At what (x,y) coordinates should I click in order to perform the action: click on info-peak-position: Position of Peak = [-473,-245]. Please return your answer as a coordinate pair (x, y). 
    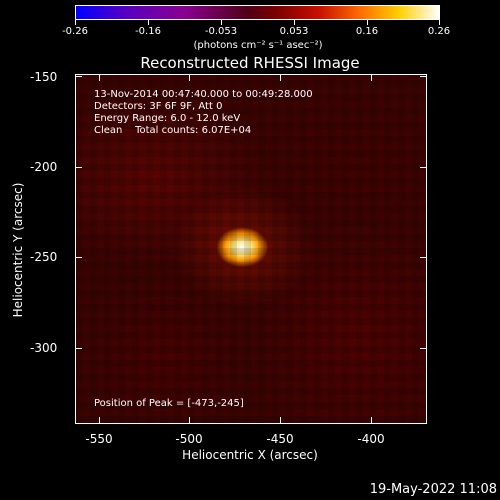
    Looking at the image, I should click on (169, 403).